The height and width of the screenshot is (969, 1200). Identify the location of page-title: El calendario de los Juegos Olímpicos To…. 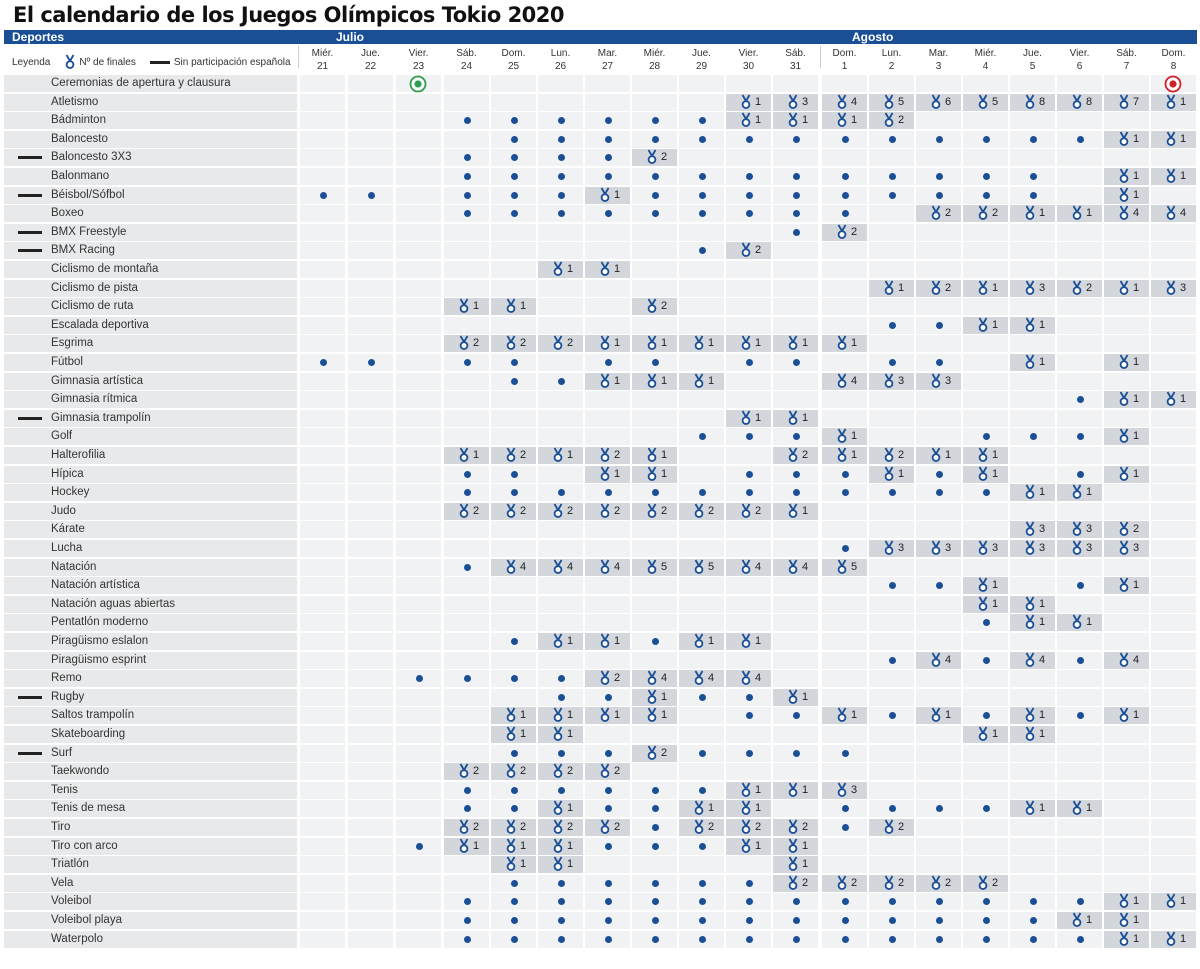
(289, 15).